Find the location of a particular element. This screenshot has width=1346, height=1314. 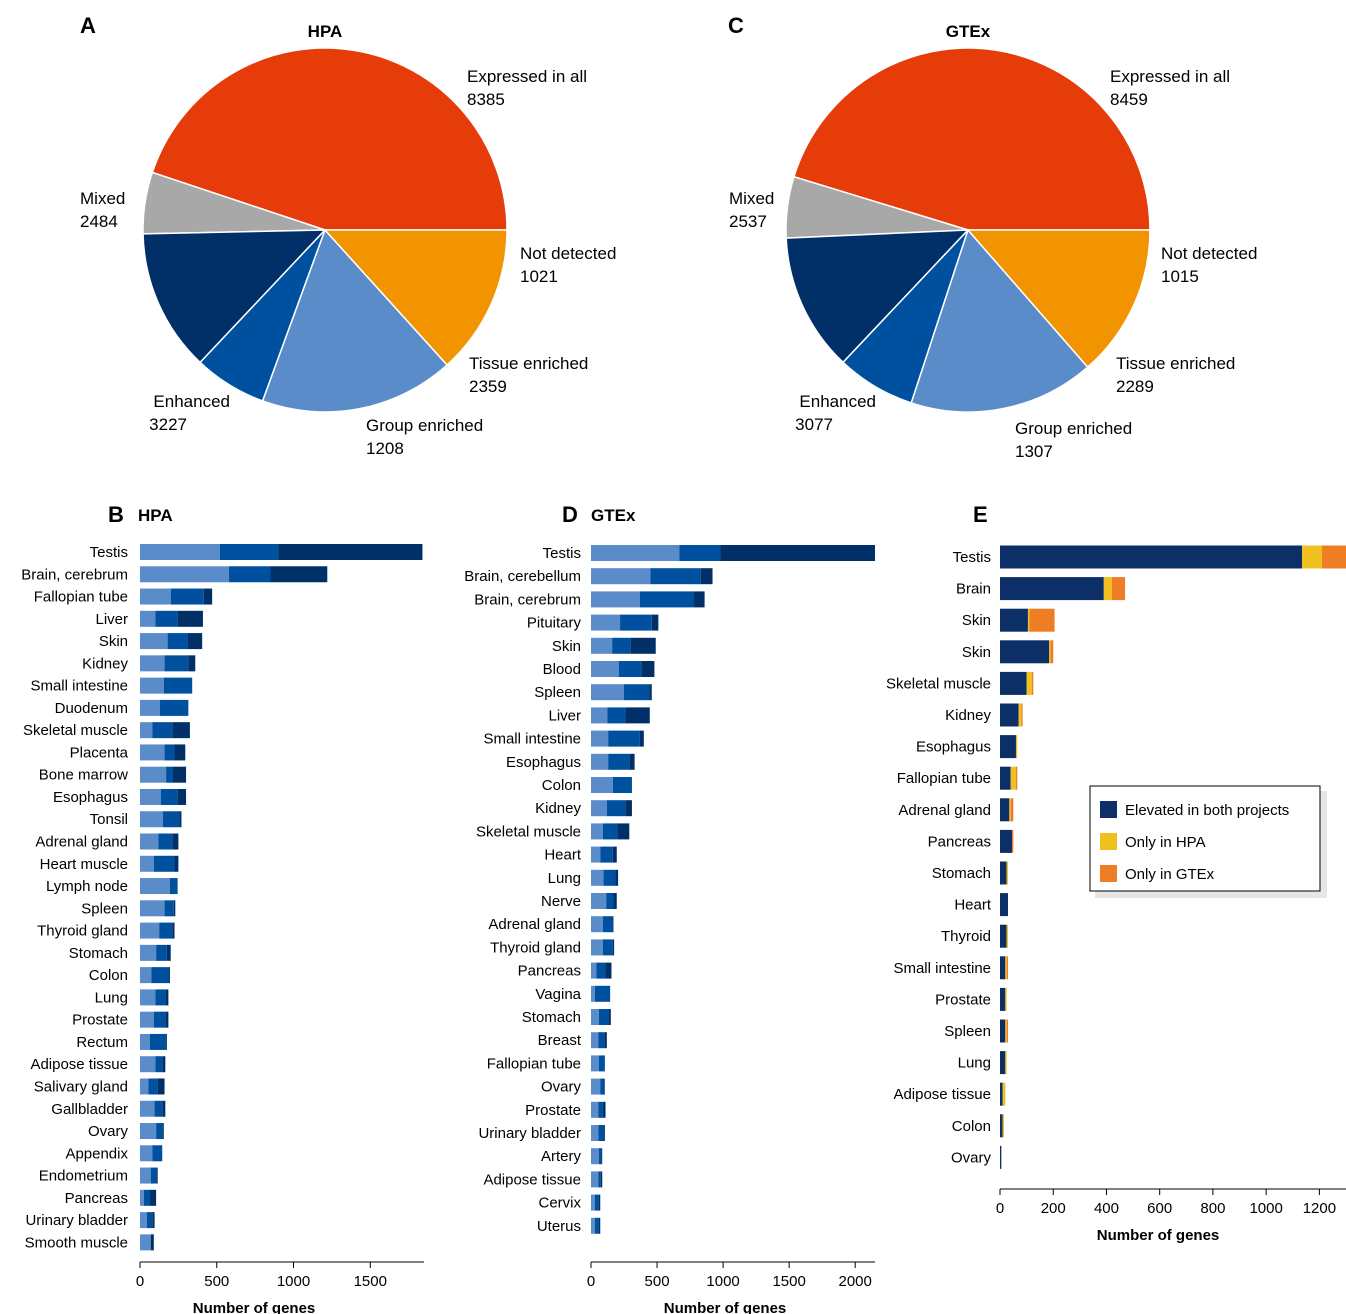

pie-value-expressed-in-all: 8385 is located at coordinates (486, 99).